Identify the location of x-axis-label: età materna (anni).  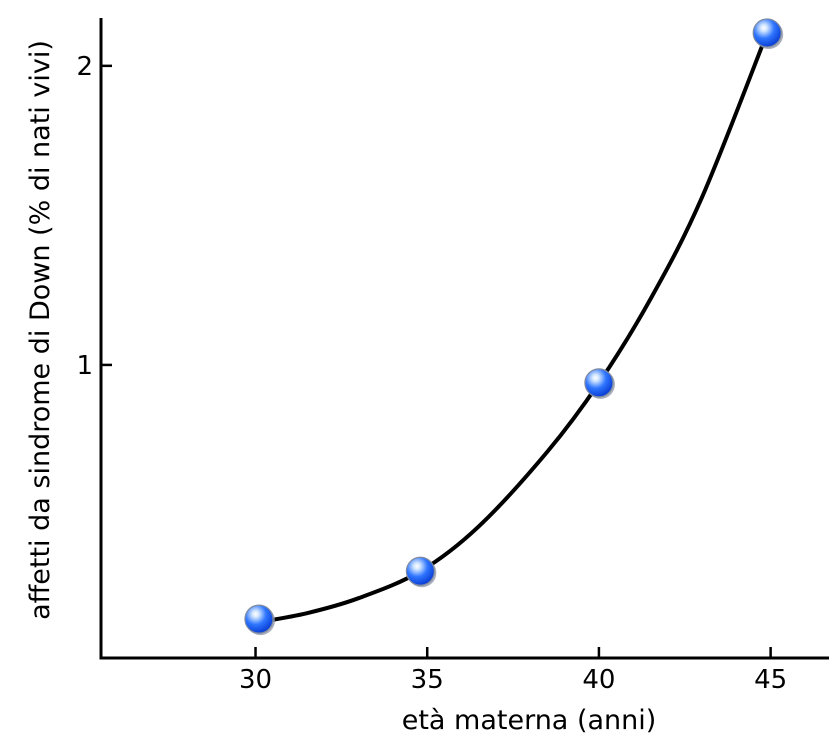
(529, 720).